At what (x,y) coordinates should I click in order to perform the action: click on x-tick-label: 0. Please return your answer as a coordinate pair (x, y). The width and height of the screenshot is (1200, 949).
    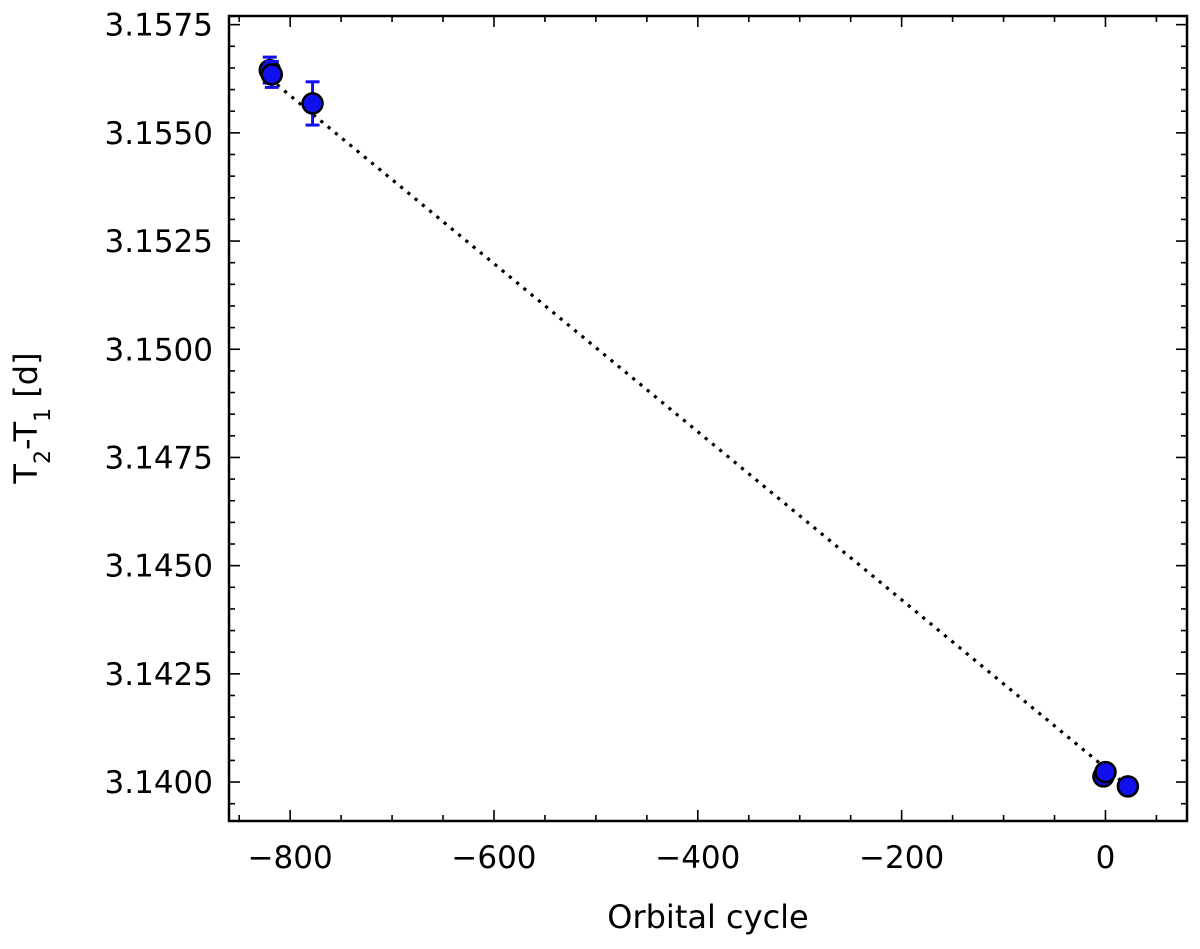
    Looking at the image, I should click on (1106, 858).